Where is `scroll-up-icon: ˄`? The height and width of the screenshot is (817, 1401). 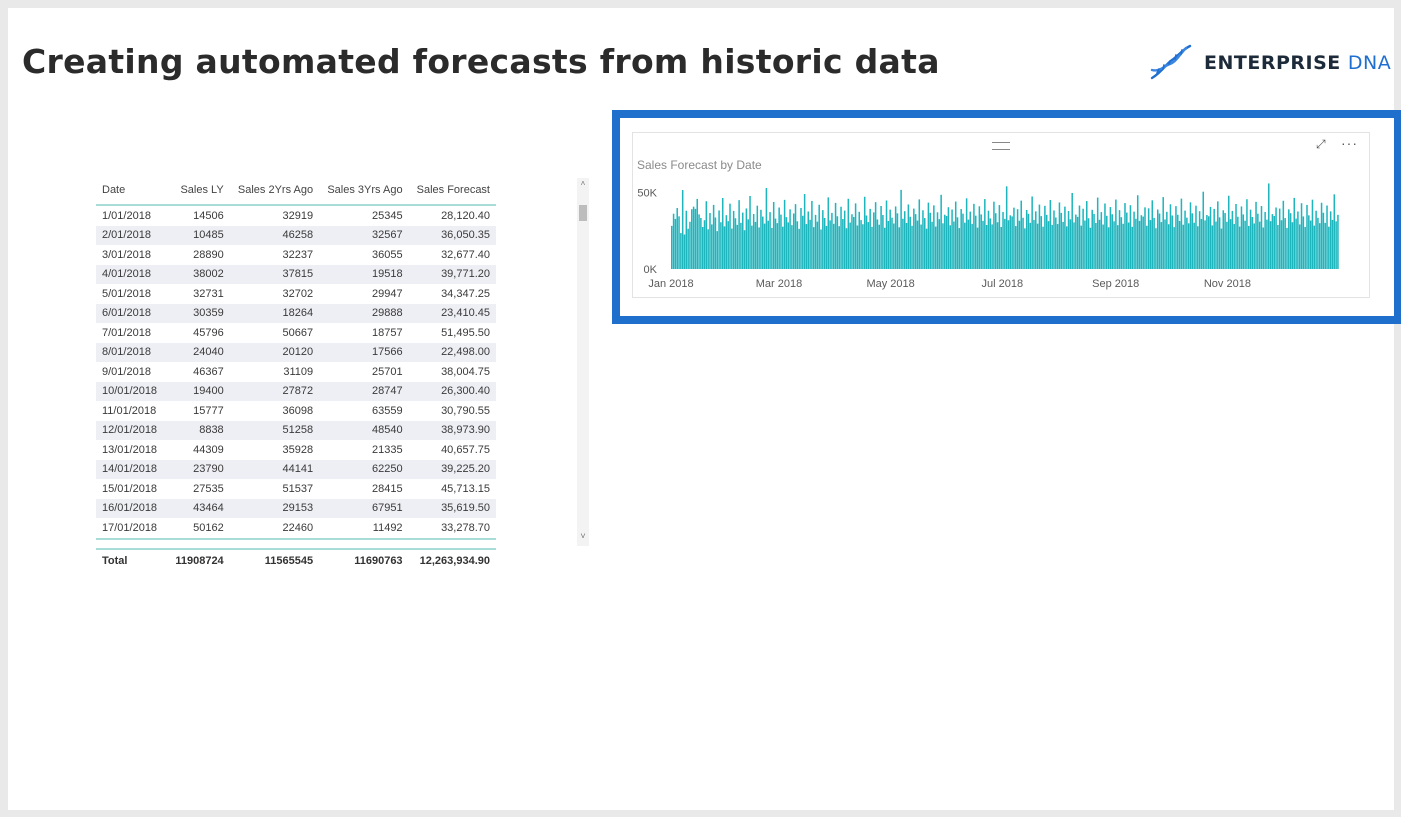 scroll-up-icon: ˄ is located at coordinates (583, 183).